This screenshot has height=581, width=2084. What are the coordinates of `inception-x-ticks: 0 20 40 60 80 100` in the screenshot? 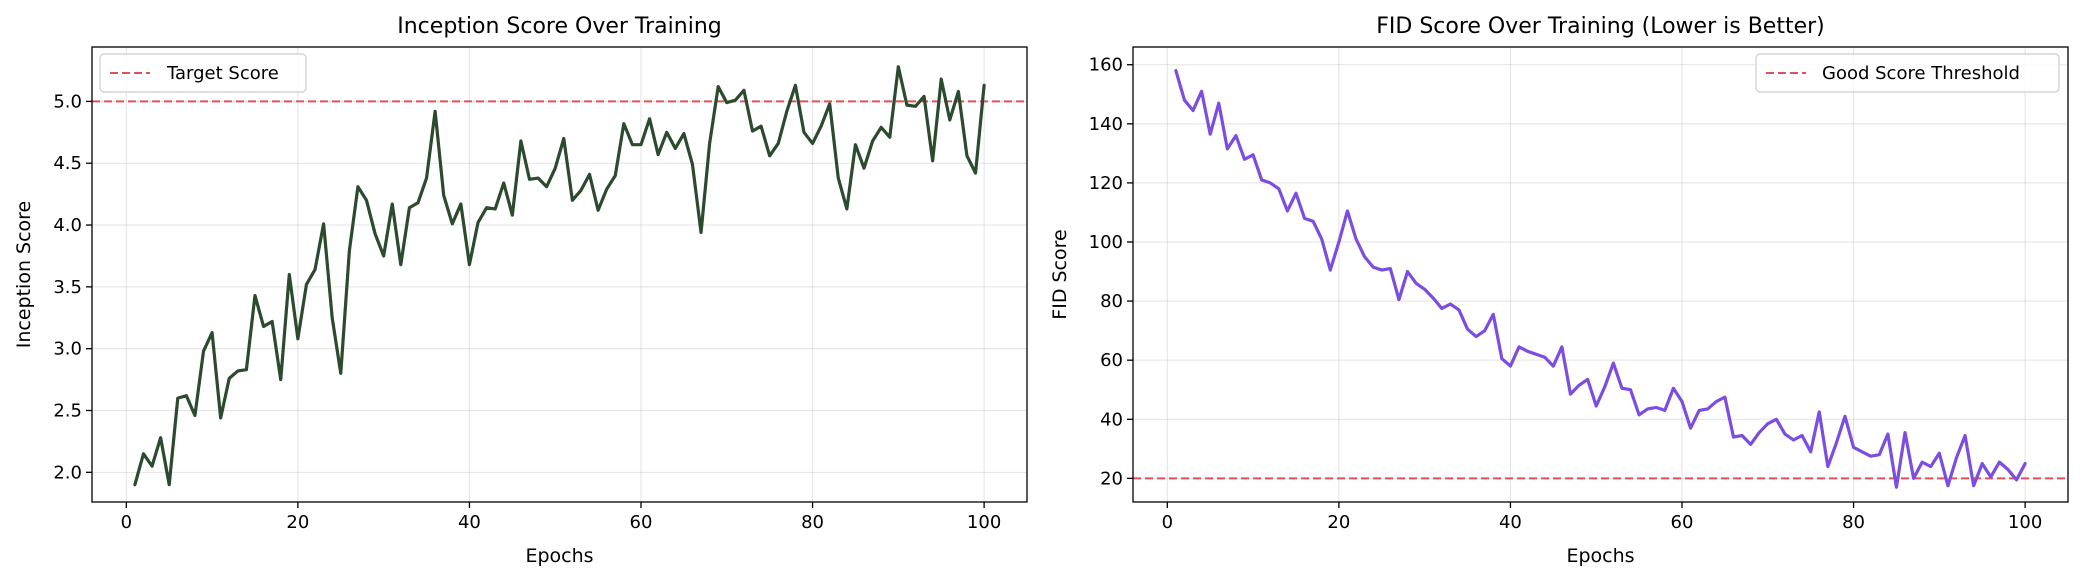 It's located at (561, 517).